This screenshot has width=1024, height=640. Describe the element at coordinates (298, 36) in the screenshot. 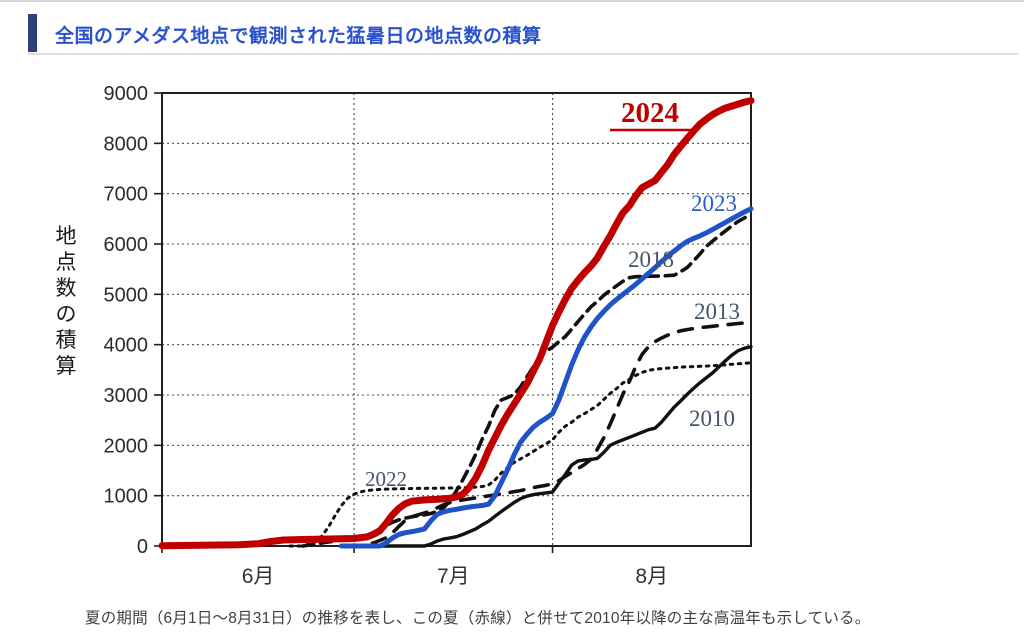

I see `page-title: 全国のアメダス地点で観測された猛暑日の地点数の積算` at that location.